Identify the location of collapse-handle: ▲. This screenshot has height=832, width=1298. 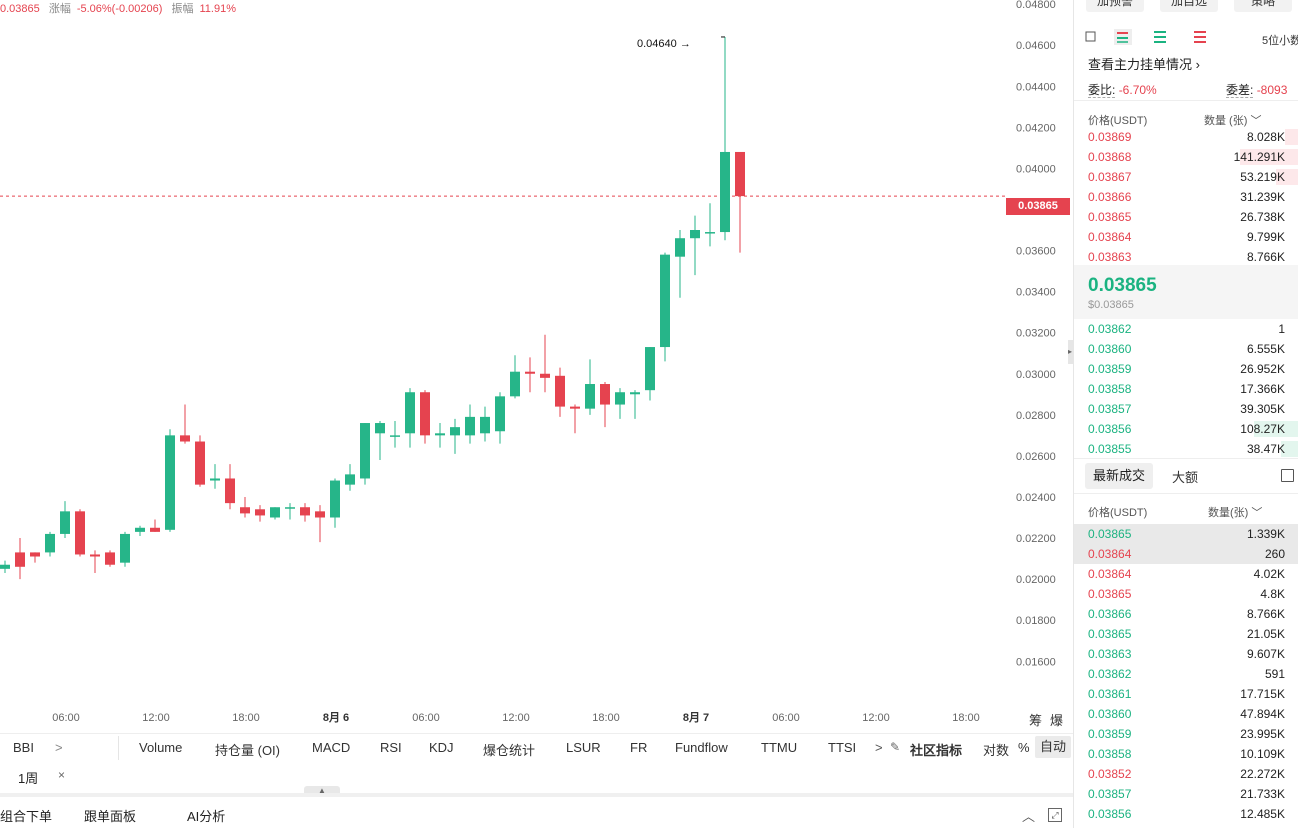
(322, 791).